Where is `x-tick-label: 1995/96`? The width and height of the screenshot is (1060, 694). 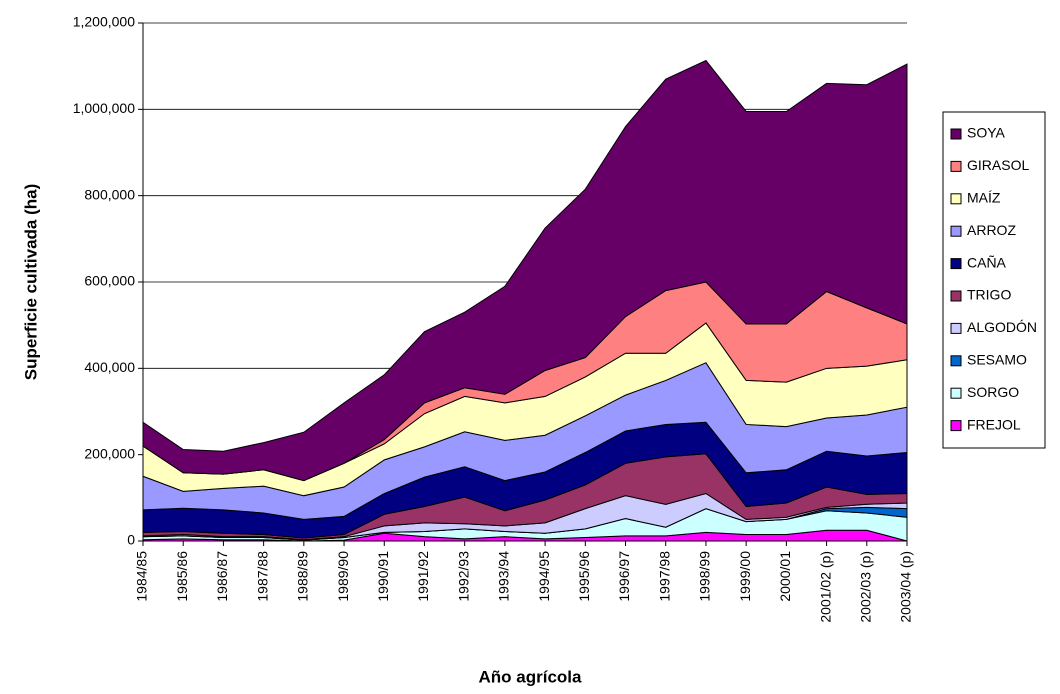 x-tick-label: 1995/96 is located at coordinates (584, 576).